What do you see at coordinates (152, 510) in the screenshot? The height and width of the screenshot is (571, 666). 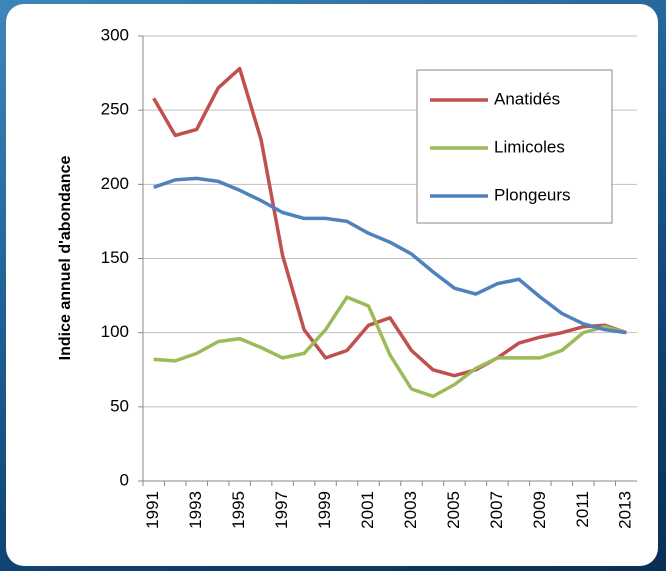 I see `x-tick-label: 1991` at bounding box center [152, 510].